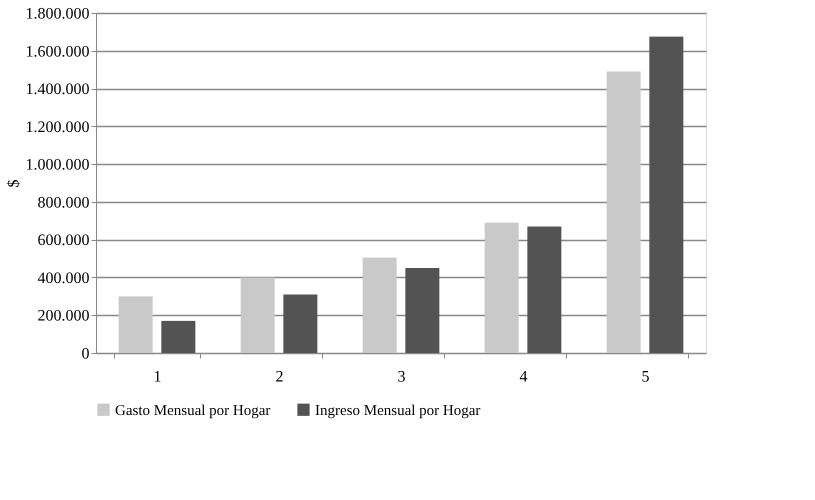  Describe the element at coordinates (58, 89) in the screenshot. I see `y-tick-label: 1.400.000` at that location.